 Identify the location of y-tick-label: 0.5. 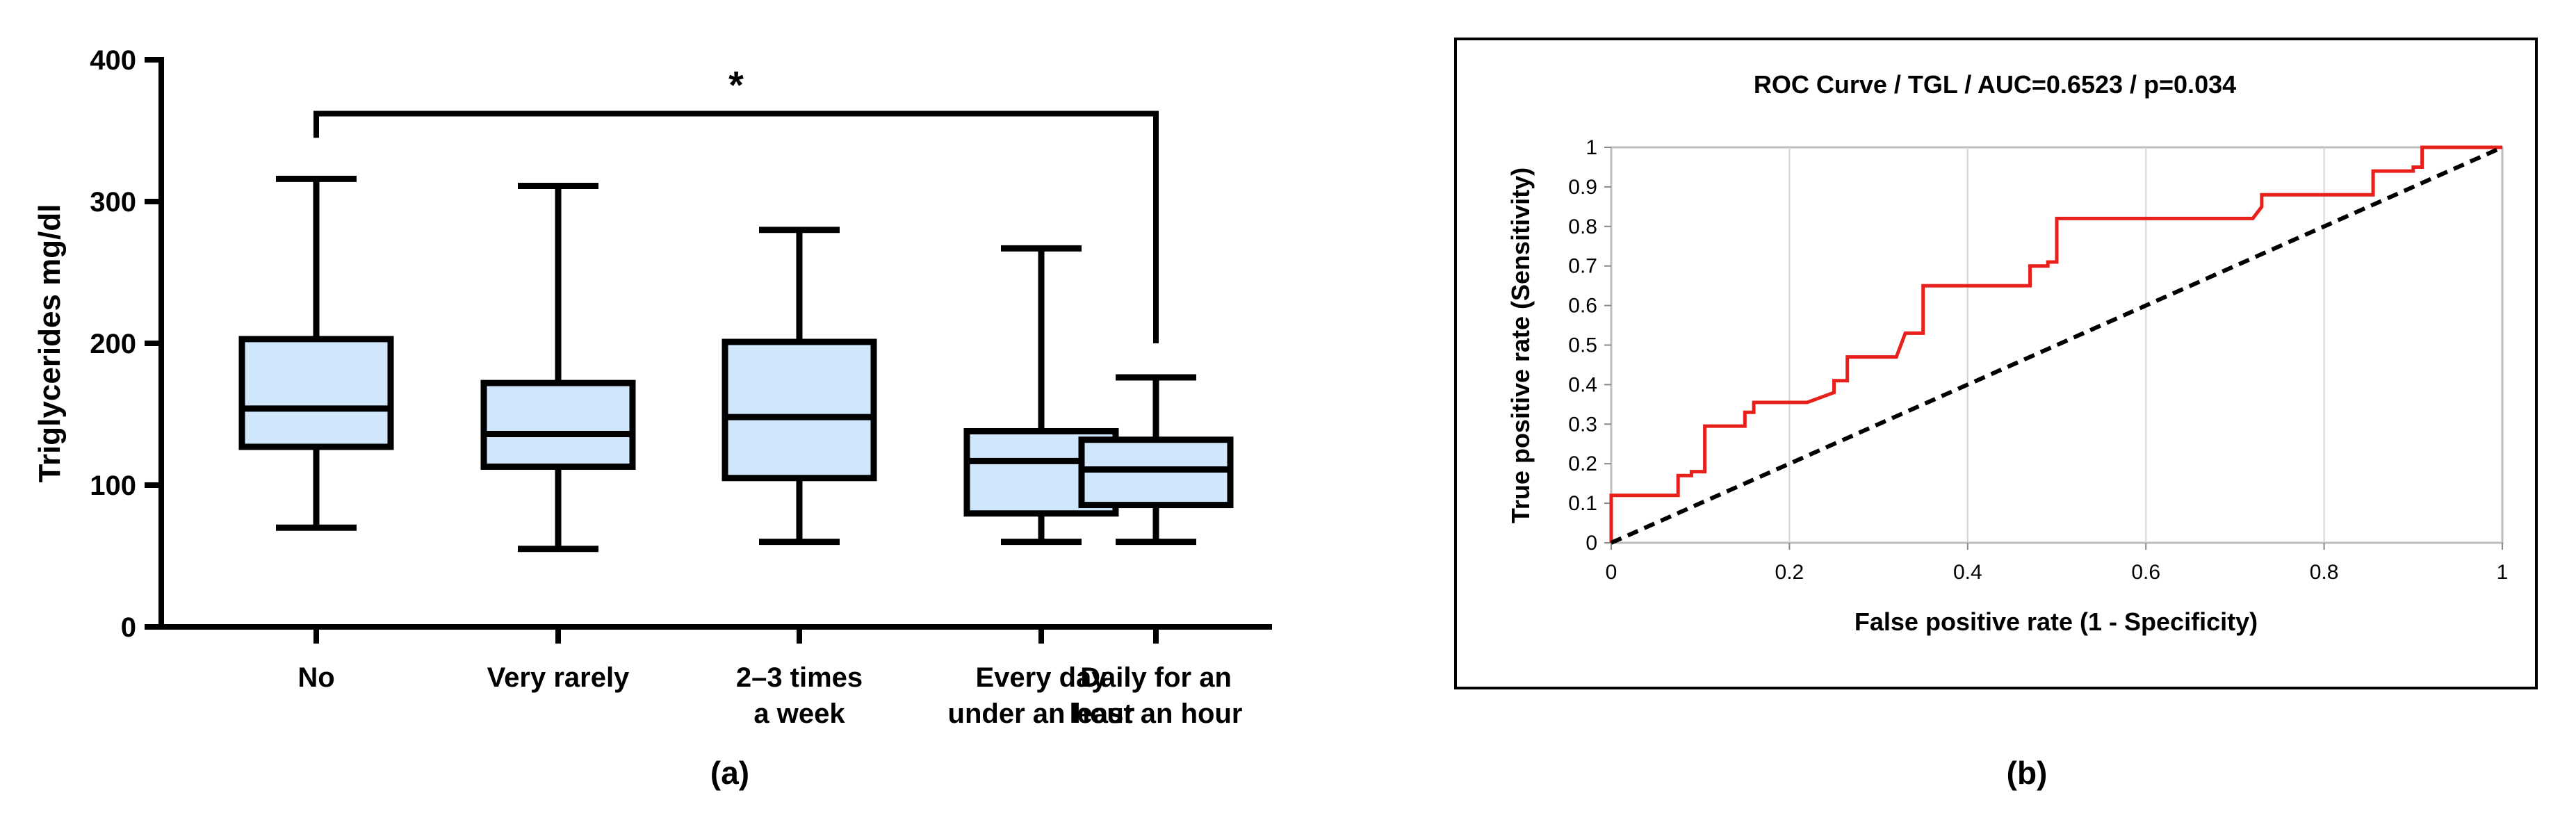
(1582, 345).